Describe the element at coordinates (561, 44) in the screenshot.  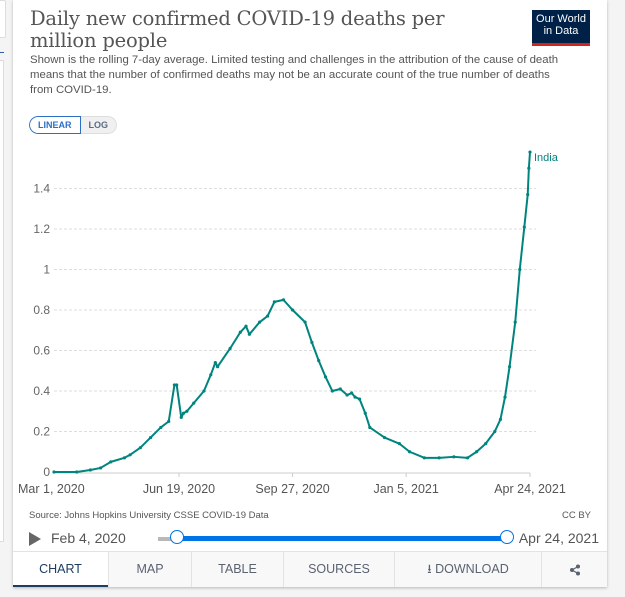
I see `logo-red-bar` at that location.